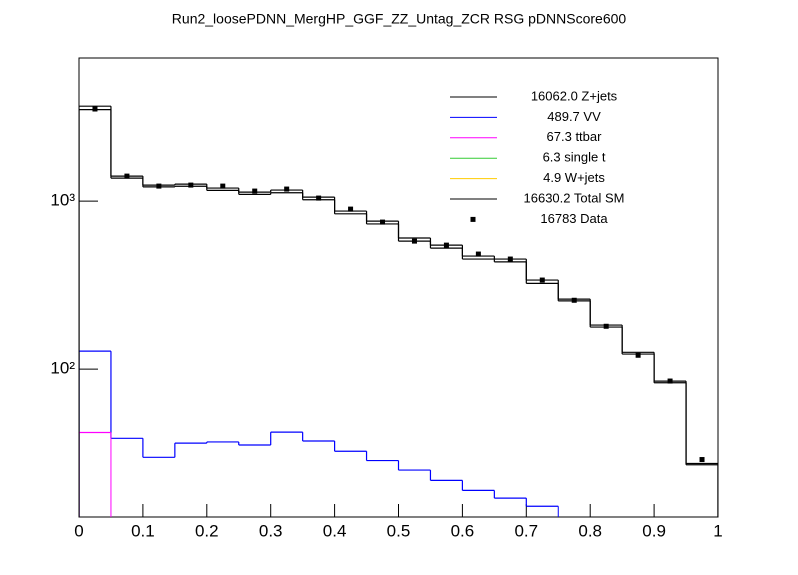  I want to click on legend-label: 67.3 ttbar, so click(575, 136).